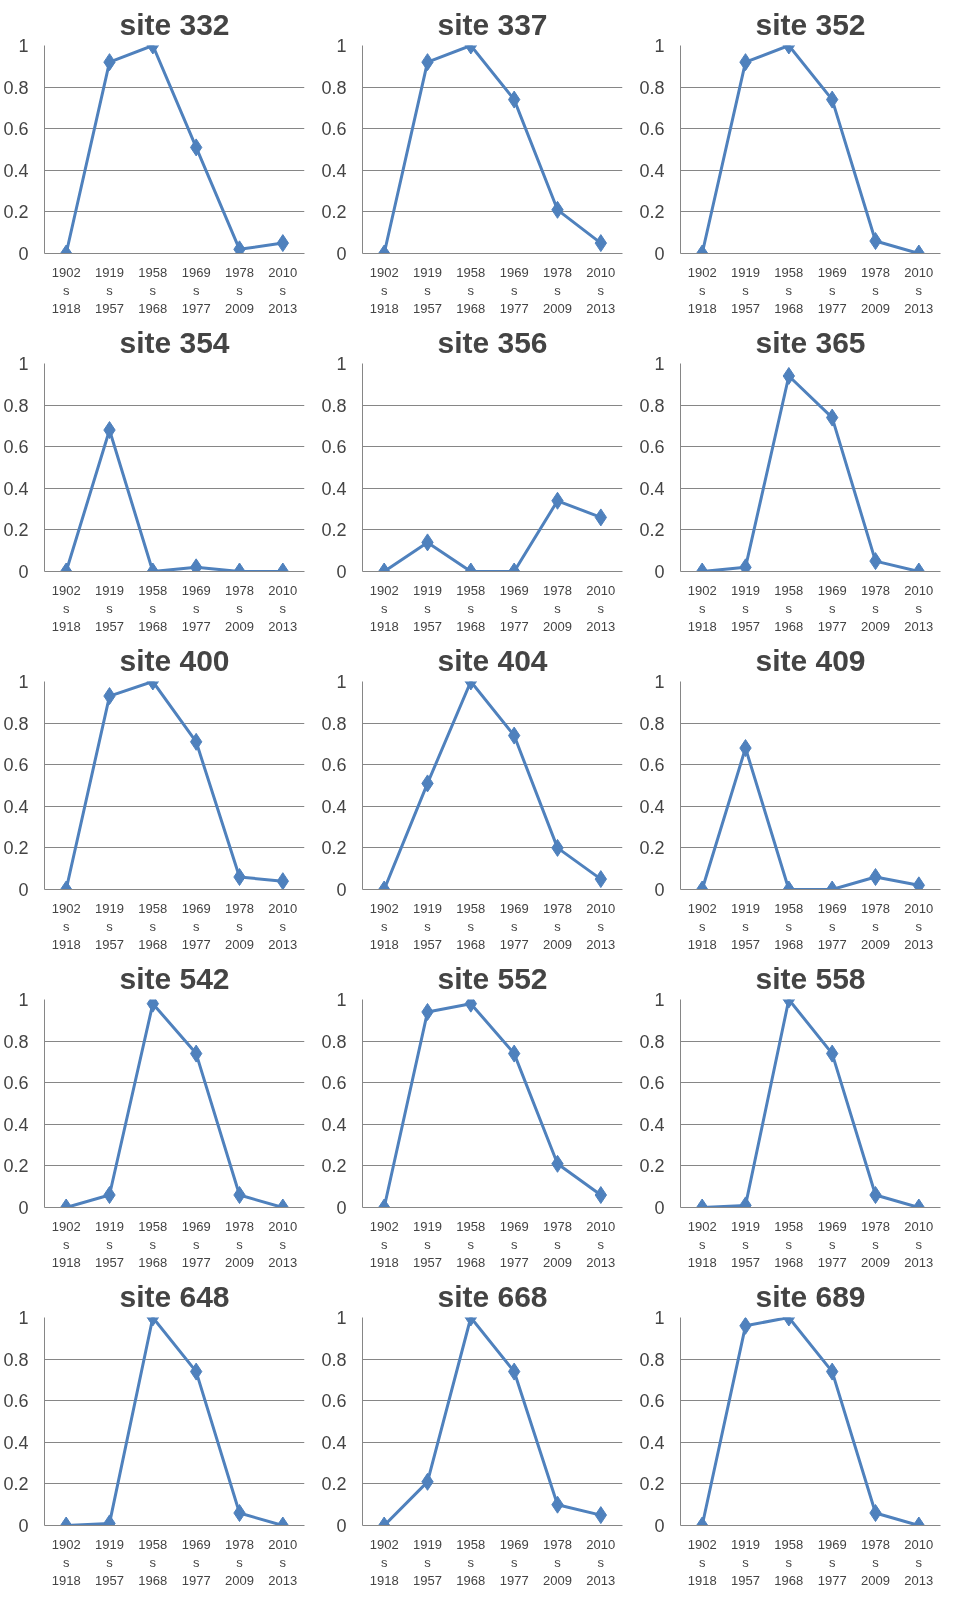 The image size is (955, 1600). I want to click on chart-title: site 365, so click(810, 342).